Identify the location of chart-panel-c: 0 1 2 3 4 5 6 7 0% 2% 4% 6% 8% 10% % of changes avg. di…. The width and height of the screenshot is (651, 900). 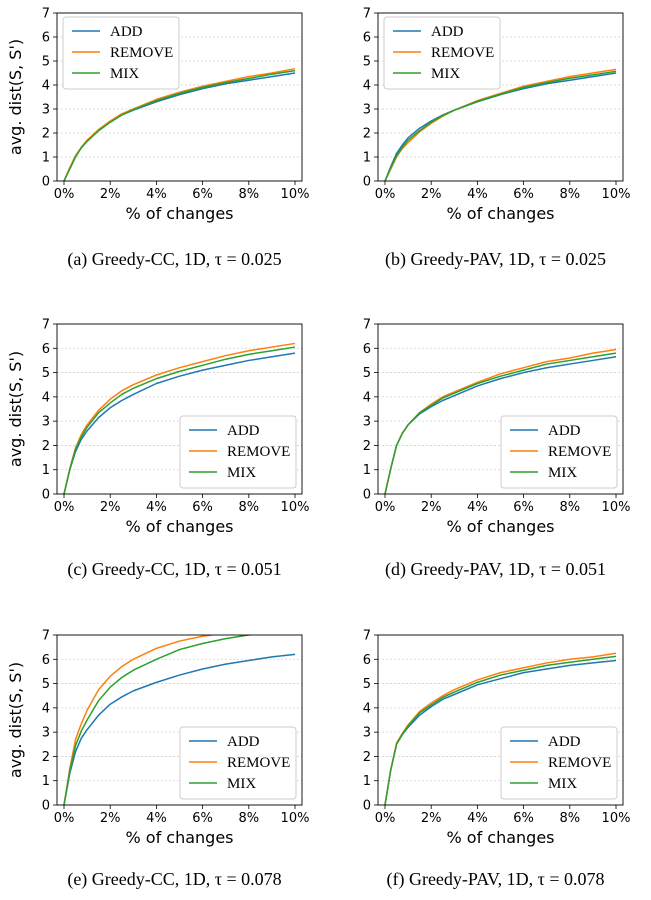
(157, 449).